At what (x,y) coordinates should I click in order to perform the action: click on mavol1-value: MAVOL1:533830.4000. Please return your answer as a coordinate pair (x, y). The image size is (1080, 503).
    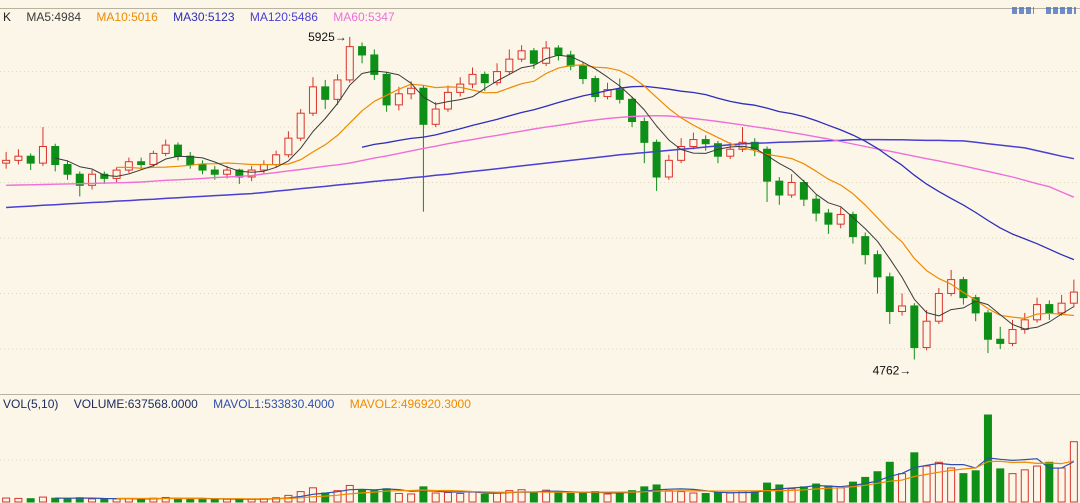
    Looking at the image, I should click on (274, 404).